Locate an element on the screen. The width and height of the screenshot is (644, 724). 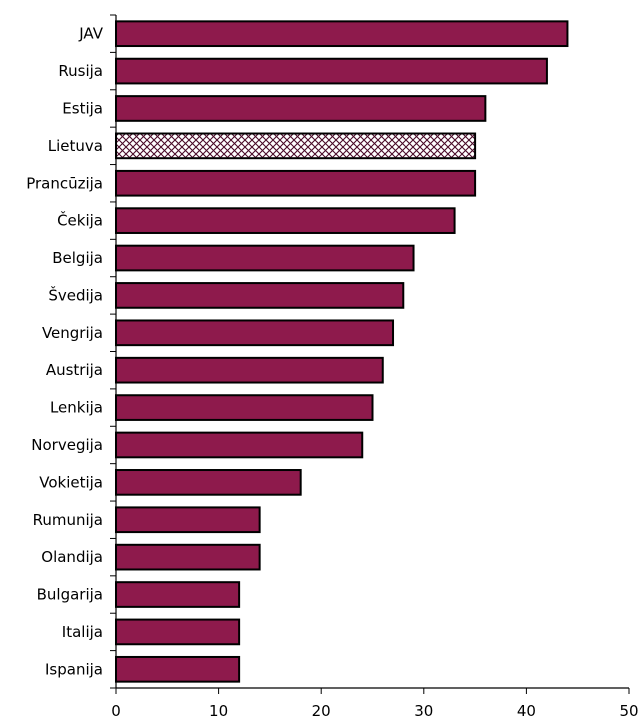
category-label: Vengrija is located at coordinates (72, 333).